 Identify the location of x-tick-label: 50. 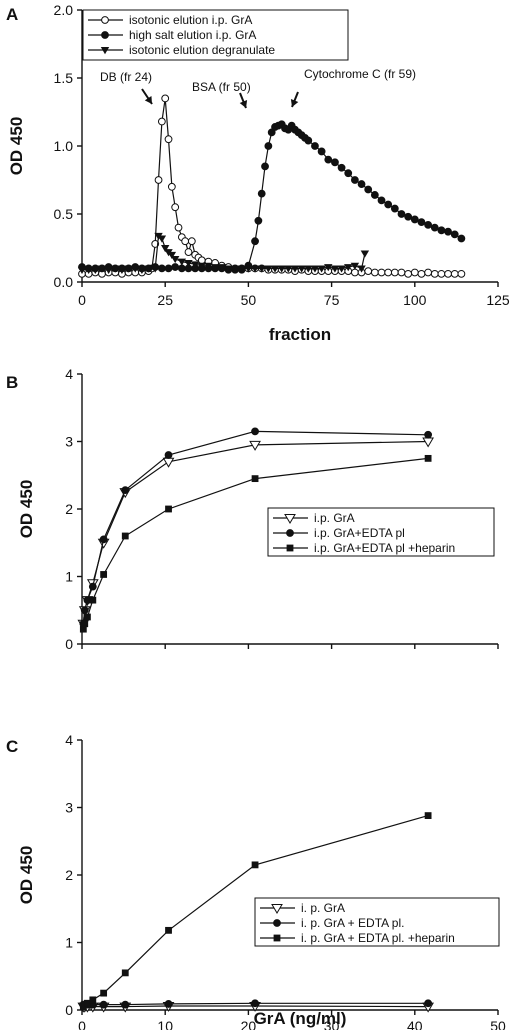
(249, 300).